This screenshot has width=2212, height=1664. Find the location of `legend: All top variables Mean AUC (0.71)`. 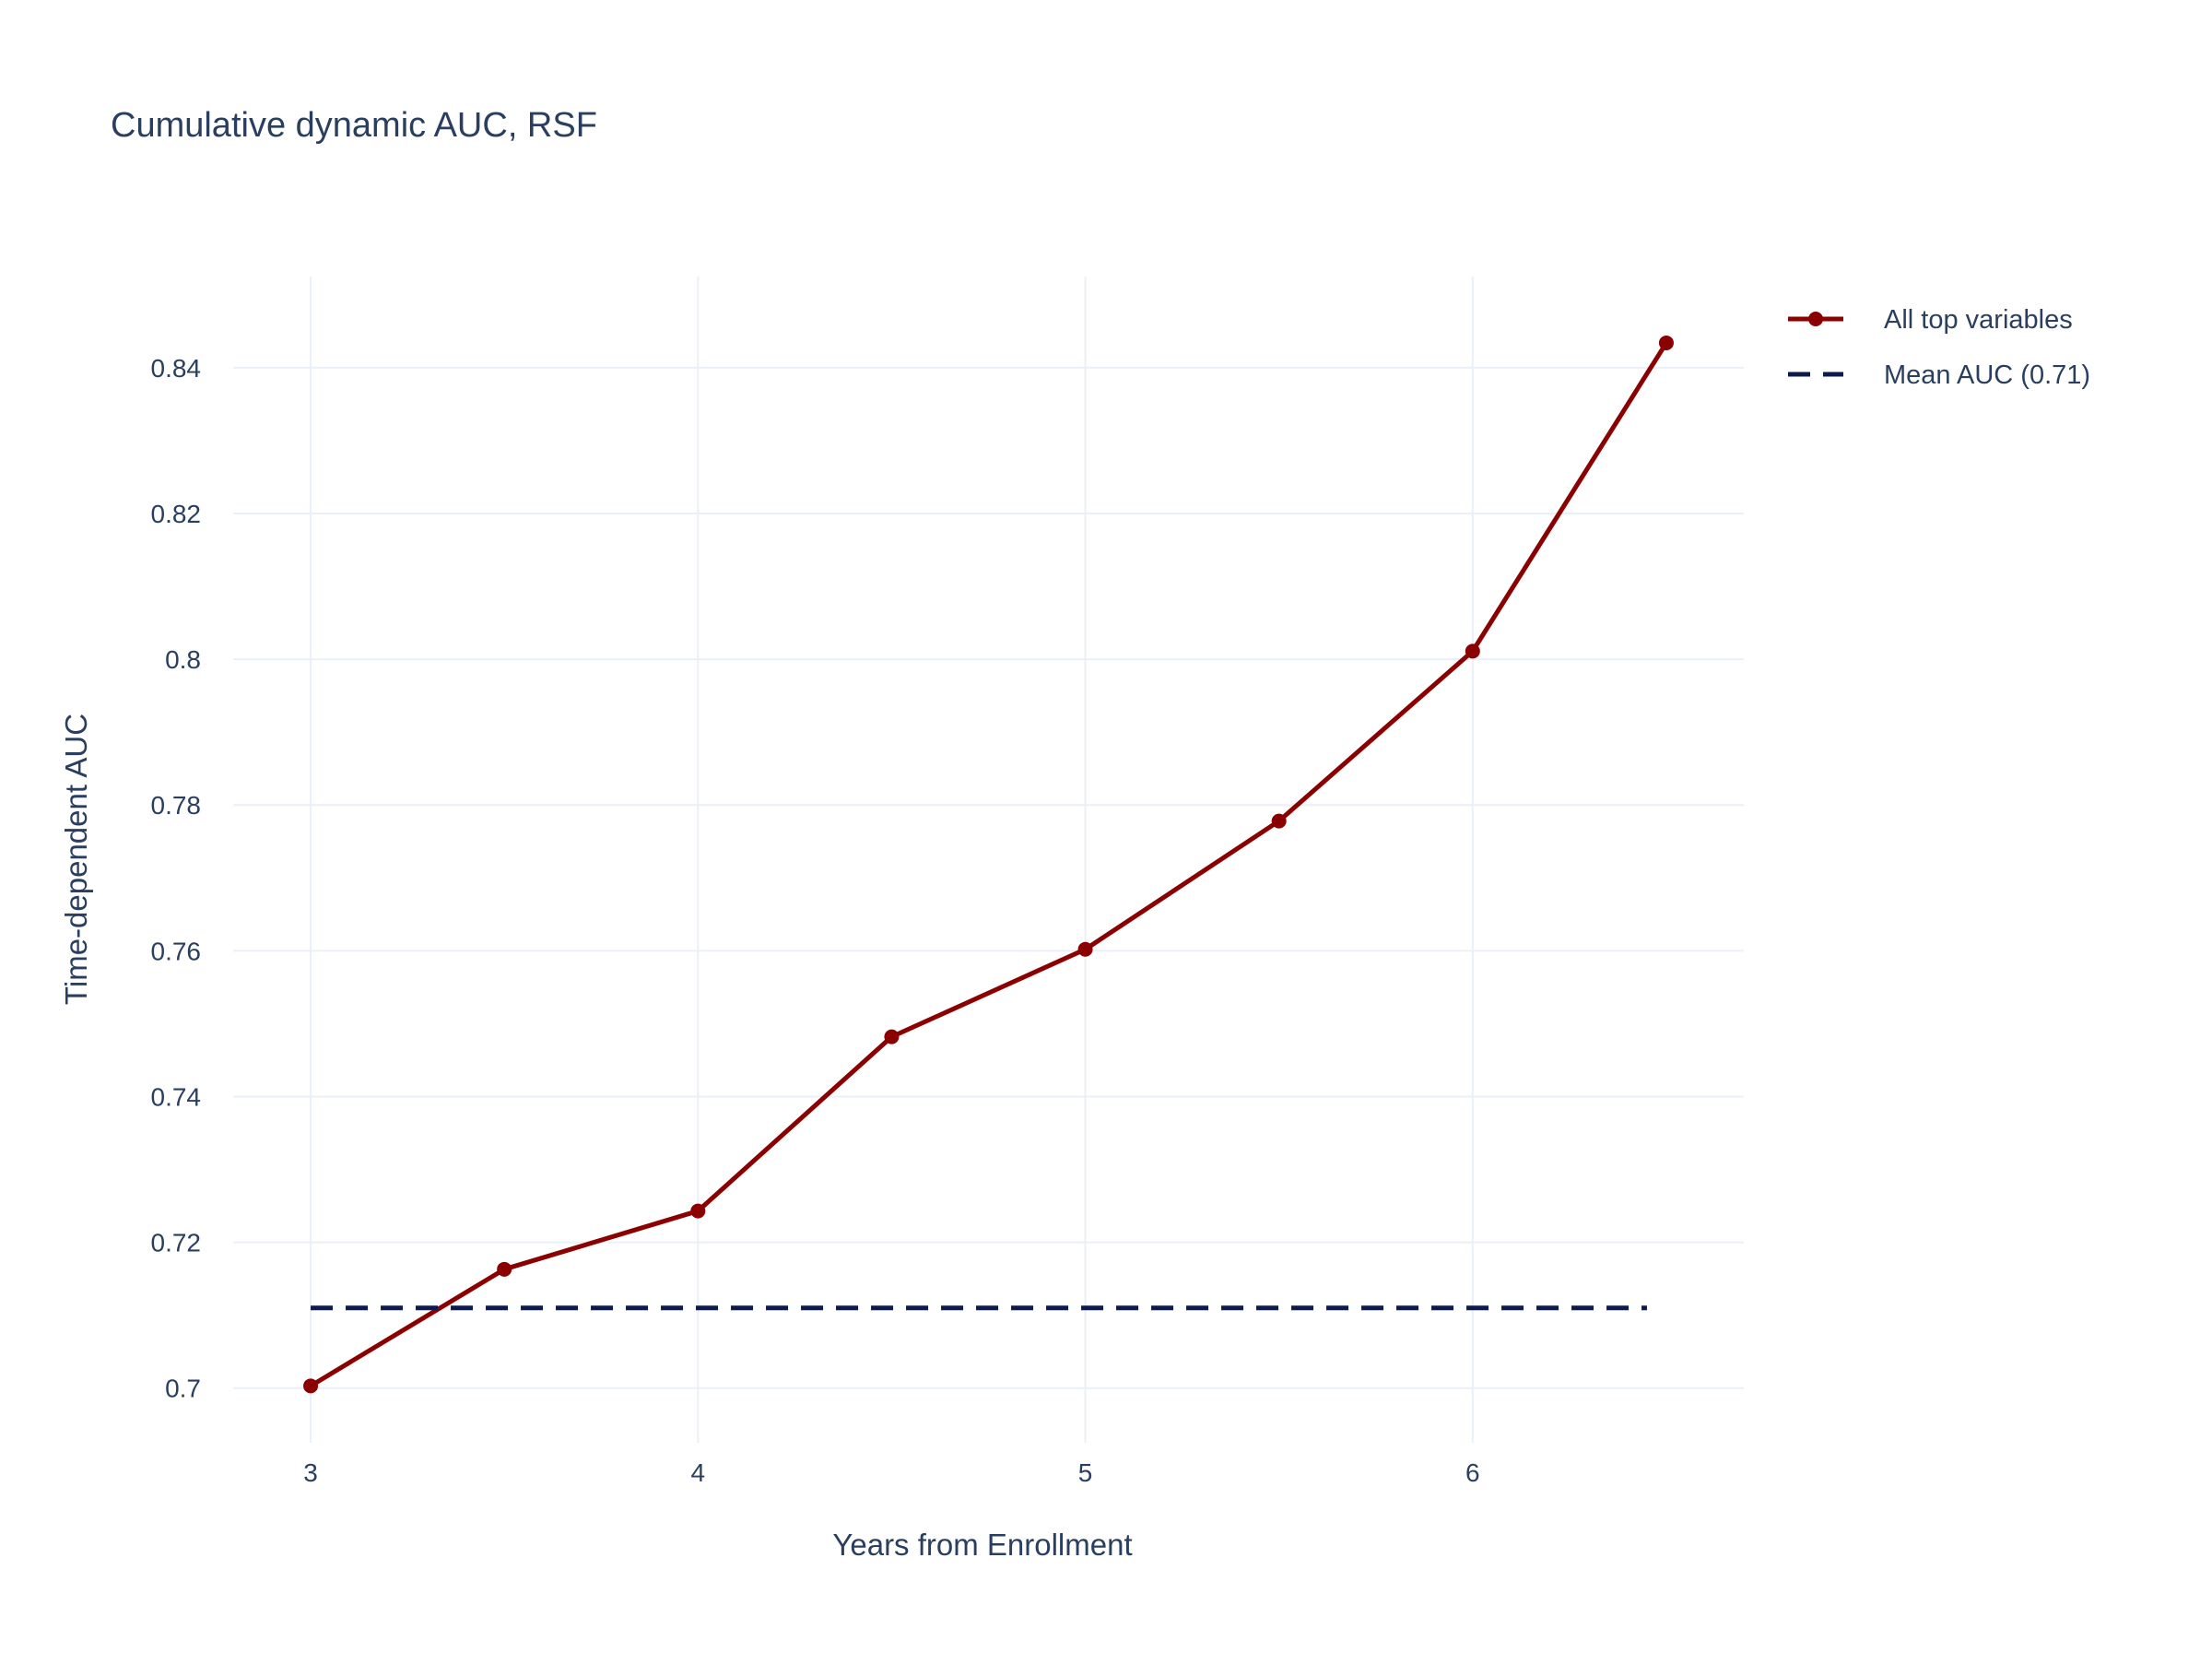

legend: All top variables Mean AUC (0.71) is located at coordinates (1939, 347).